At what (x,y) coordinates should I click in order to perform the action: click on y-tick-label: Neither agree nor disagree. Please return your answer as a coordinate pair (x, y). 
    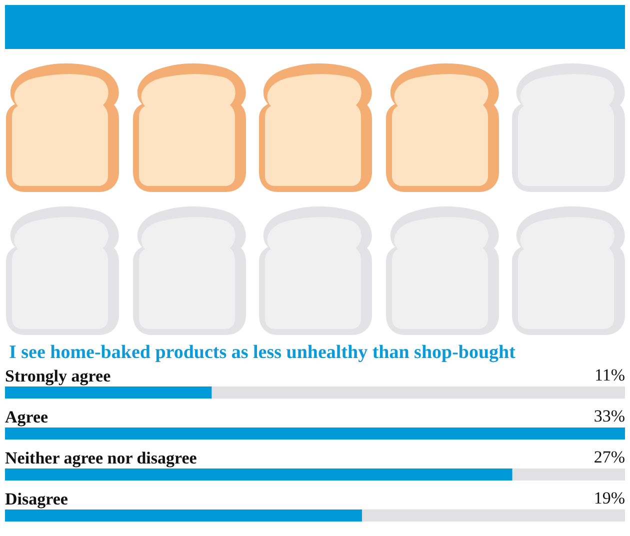
    Looking at the image, I should click on (101, 458).